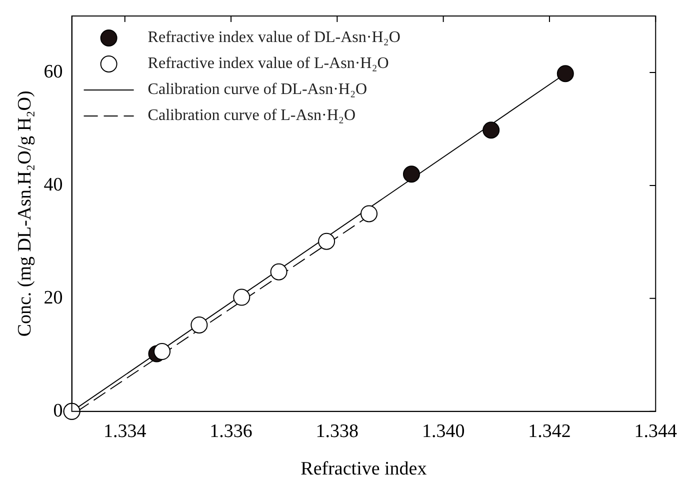  Describe the element at coordinates (252, 115) in the screenshot. I see `legend-label: Calibration curve of L-Asn·H₂O` at that location.